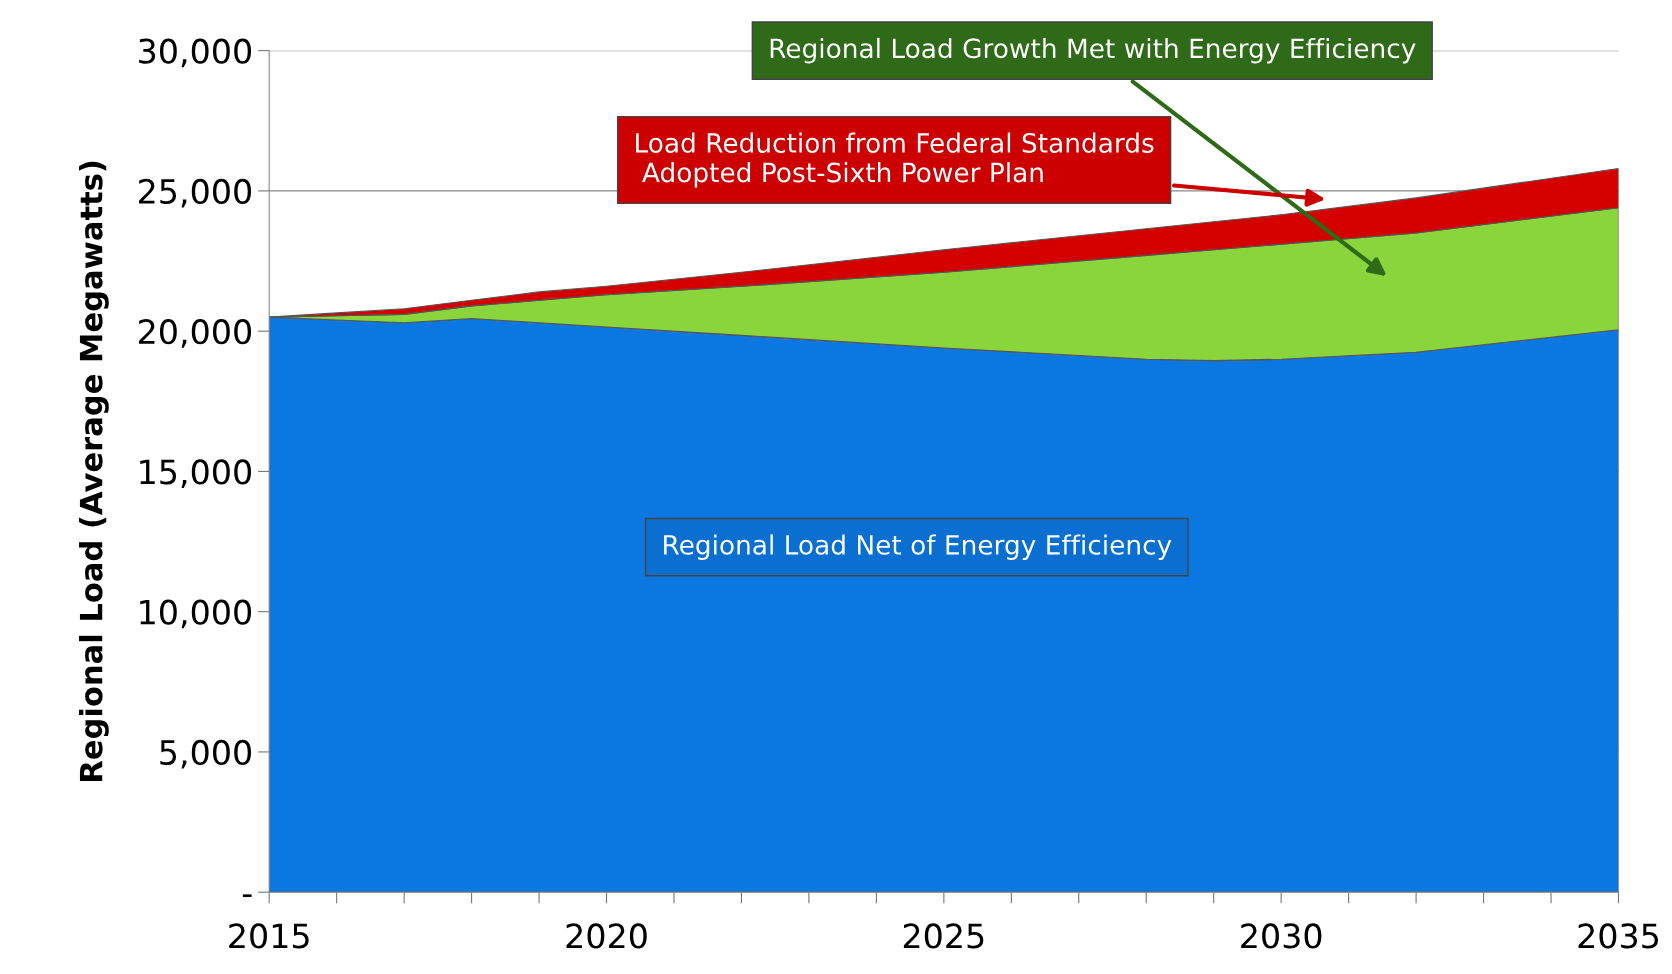  I want to click on y-tick-label: 30,000, so click(195, 53).